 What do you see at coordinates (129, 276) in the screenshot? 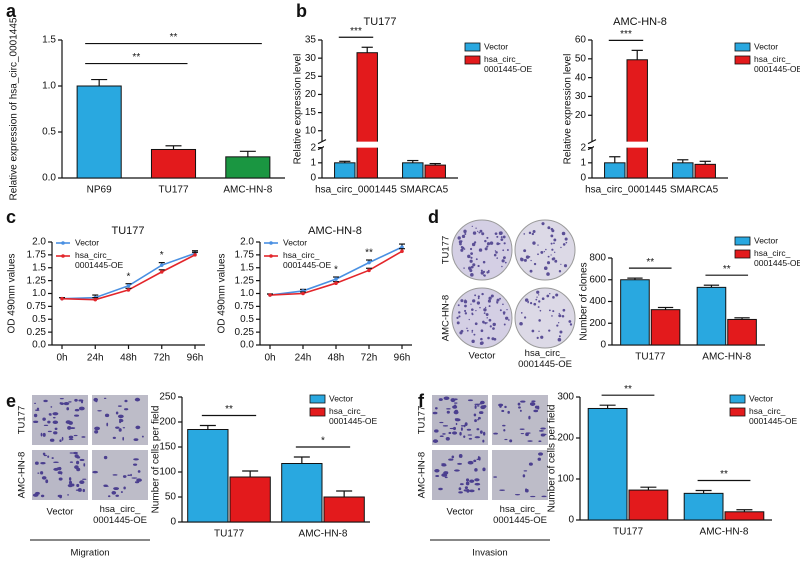
I see `significance-label: *` at bounding box center [129, 276].